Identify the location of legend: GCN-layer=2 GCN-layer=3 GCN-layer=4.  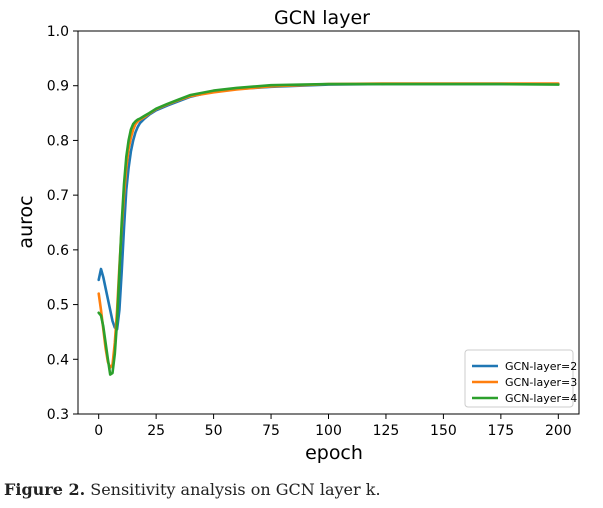
(520, 378).